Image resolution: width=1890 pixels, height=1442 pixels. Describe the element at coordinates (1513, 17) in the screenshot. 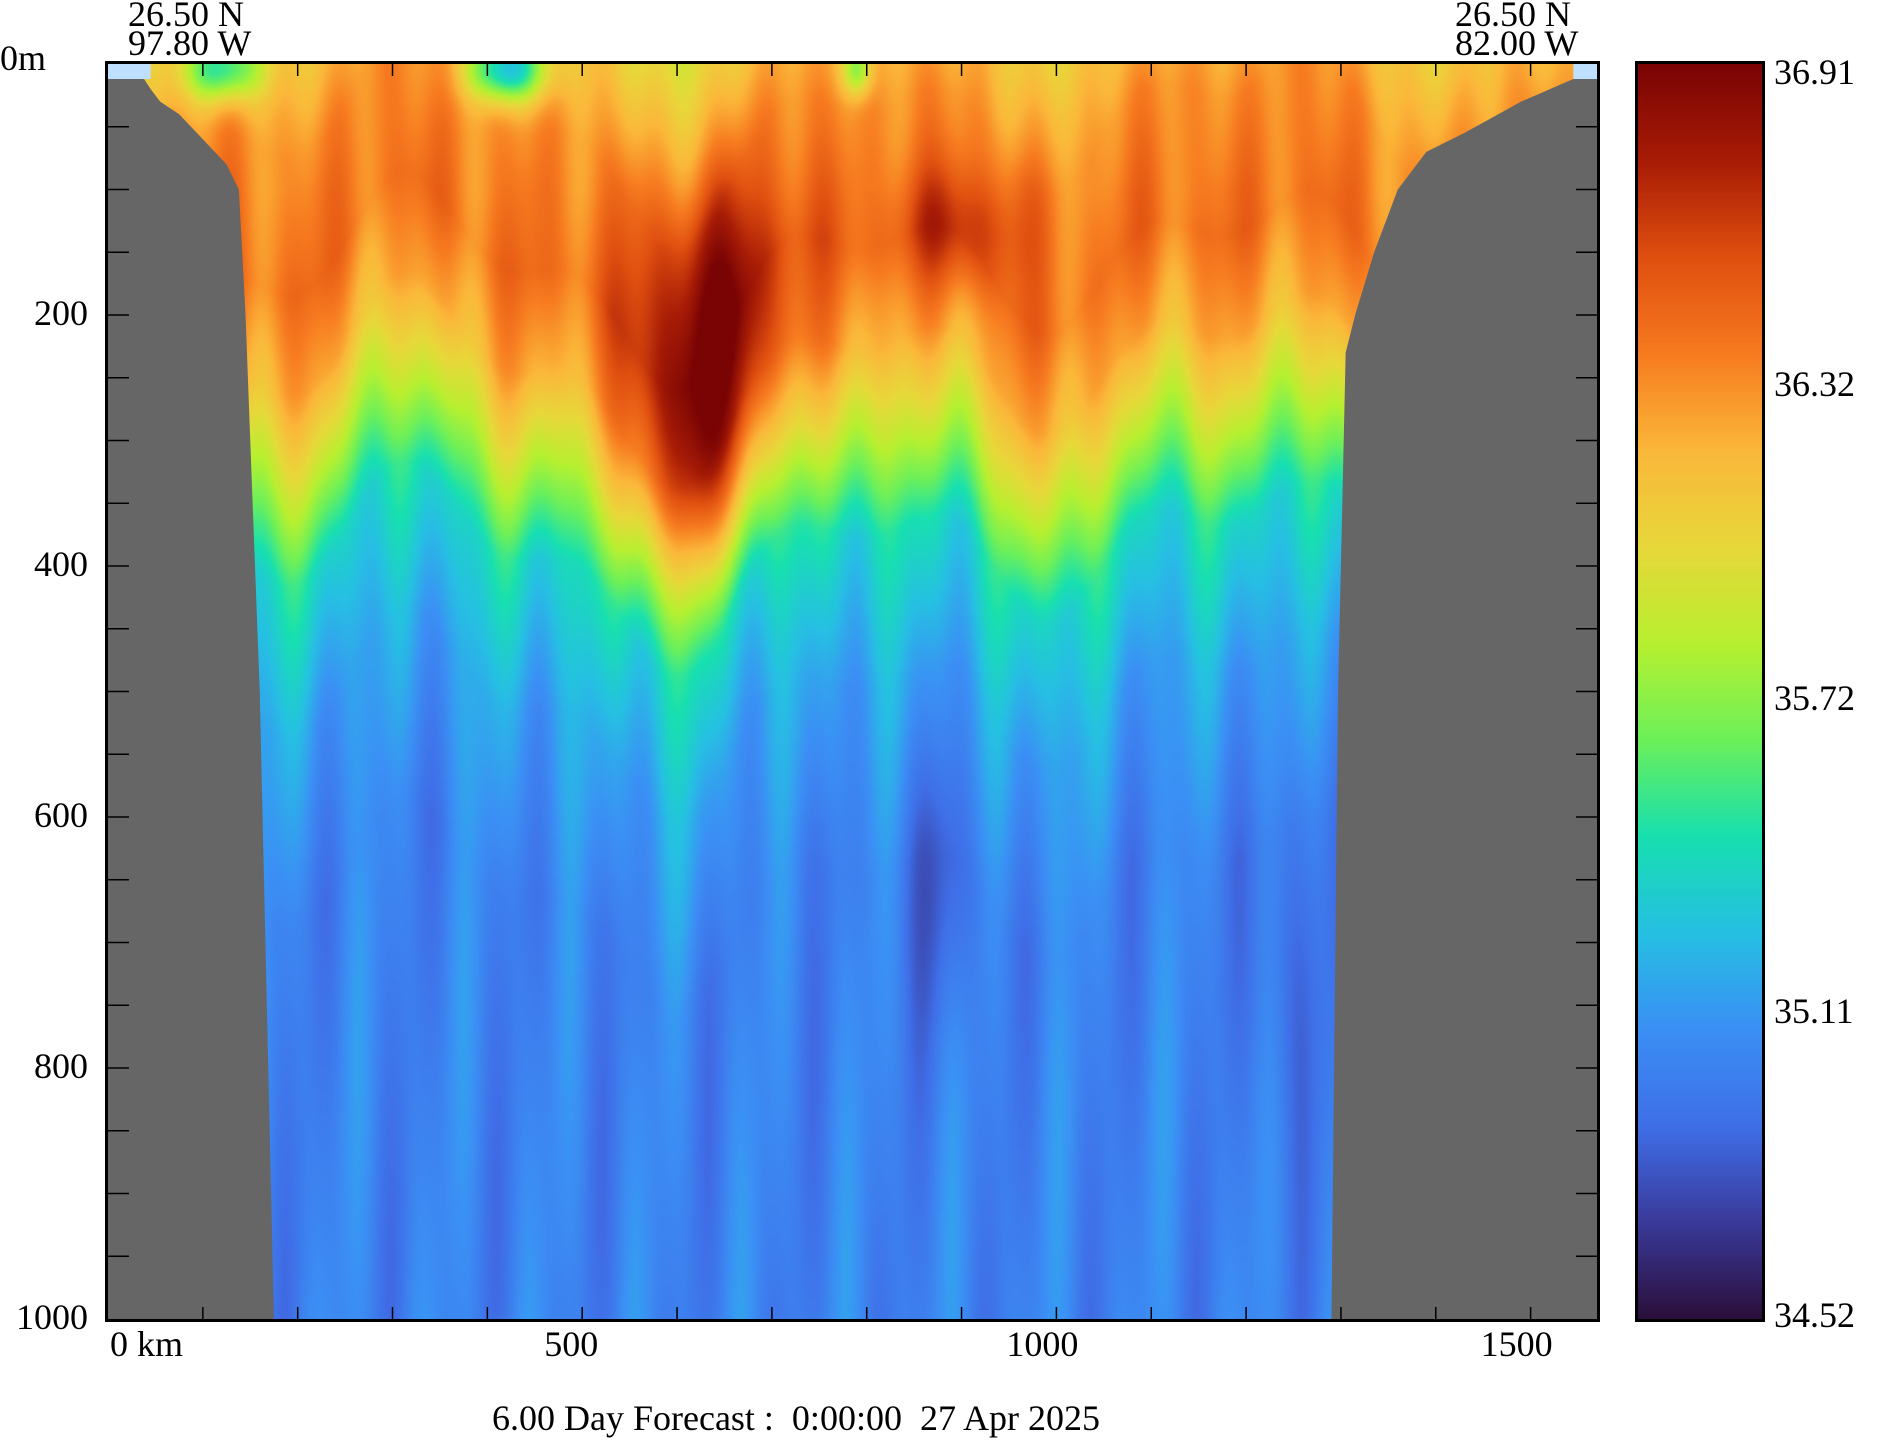

I see `end-latitude: 26.50 N` at that location.